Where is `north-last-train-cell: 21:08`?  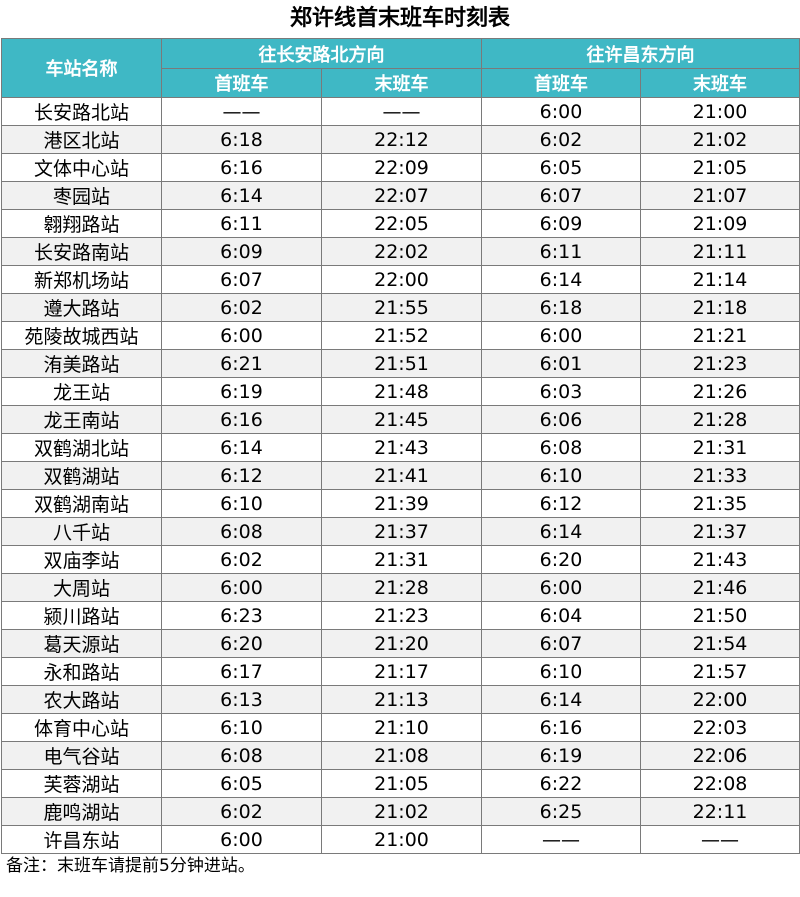 north-last-train-cell: 21:08 is located at coordinates (401, 755).